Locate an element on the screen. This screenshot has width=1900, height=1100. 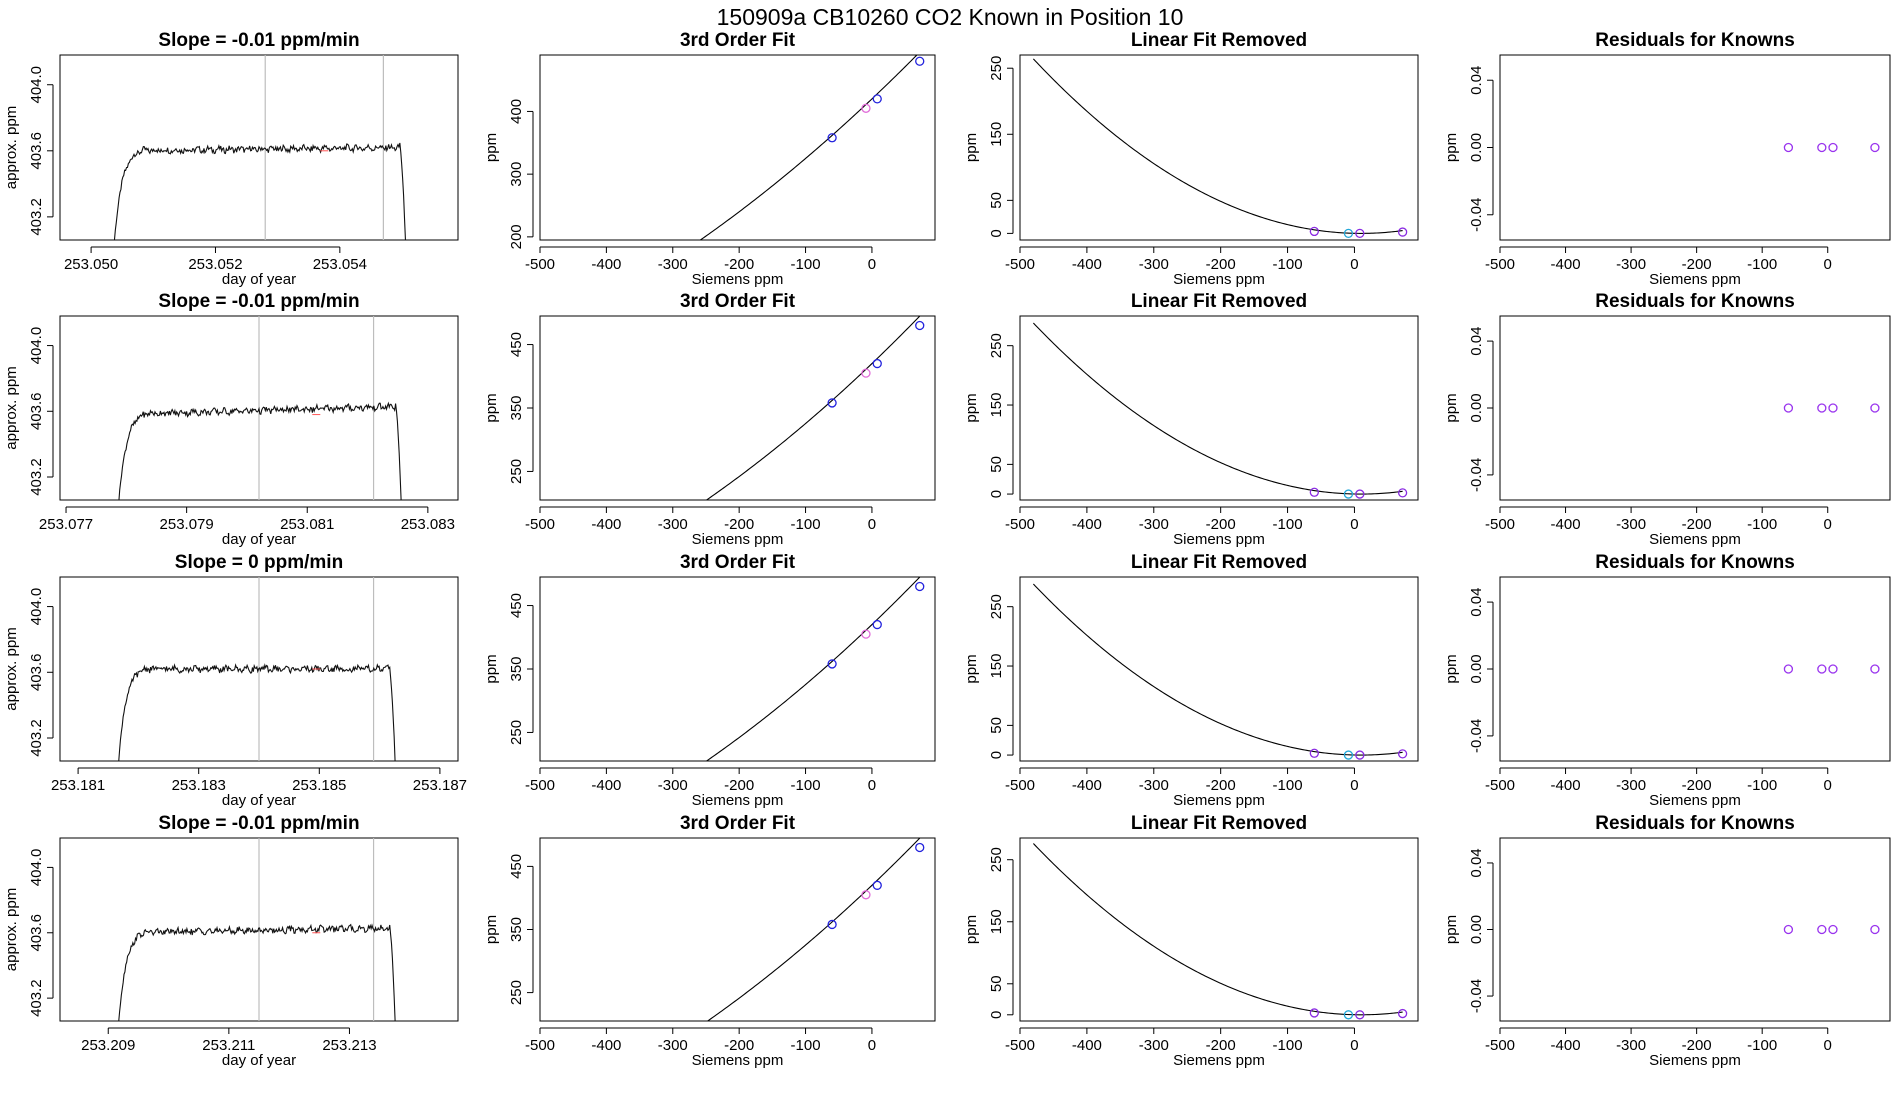
y-tick-label: 0 is located at coordinates (996, 1015).